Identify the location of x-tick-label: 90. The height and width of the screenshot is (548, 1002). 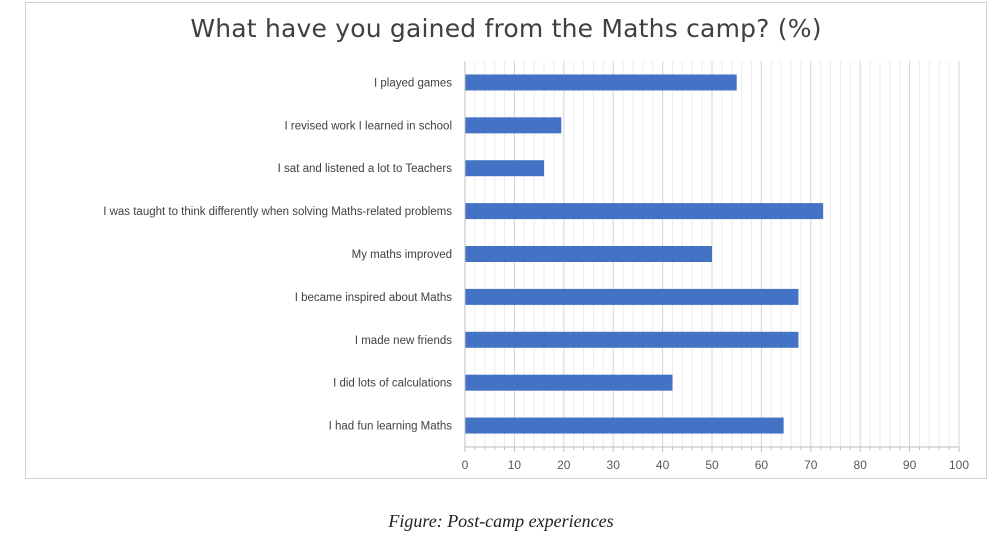
(910, 465).